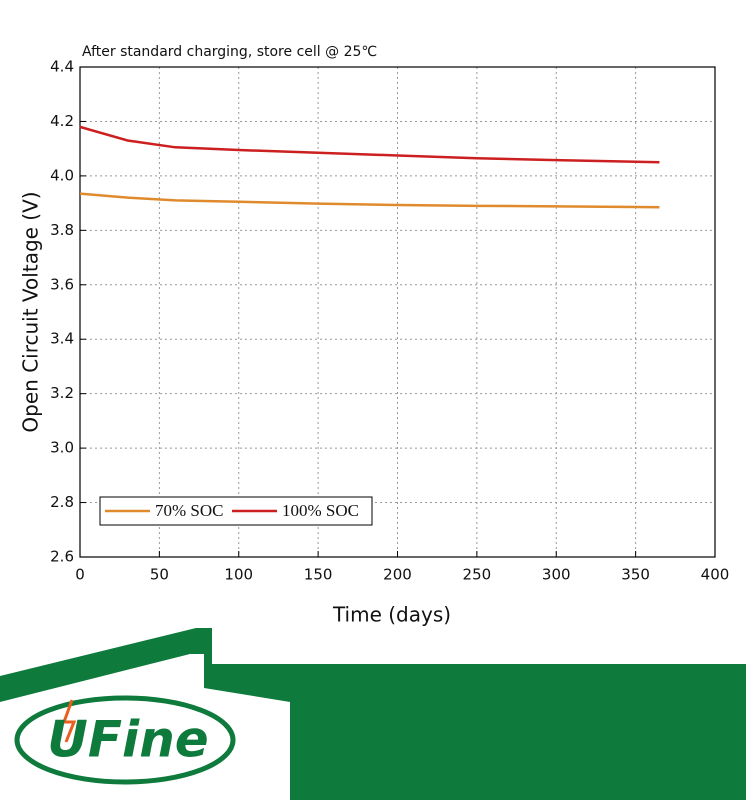  I want to click on y-tick-label: 3.6, so click(62, 284).